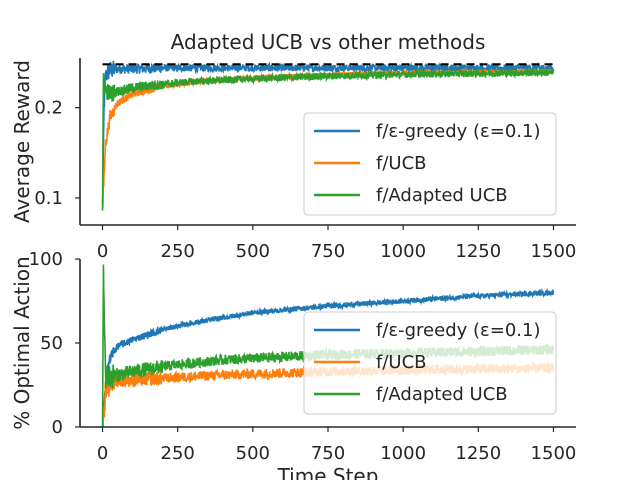 This screenshot has width=640, height=480. Describe the element at coordinates (22, 343) in the screenshot. I see `y-axis-label: % Optimal Action` at that location.